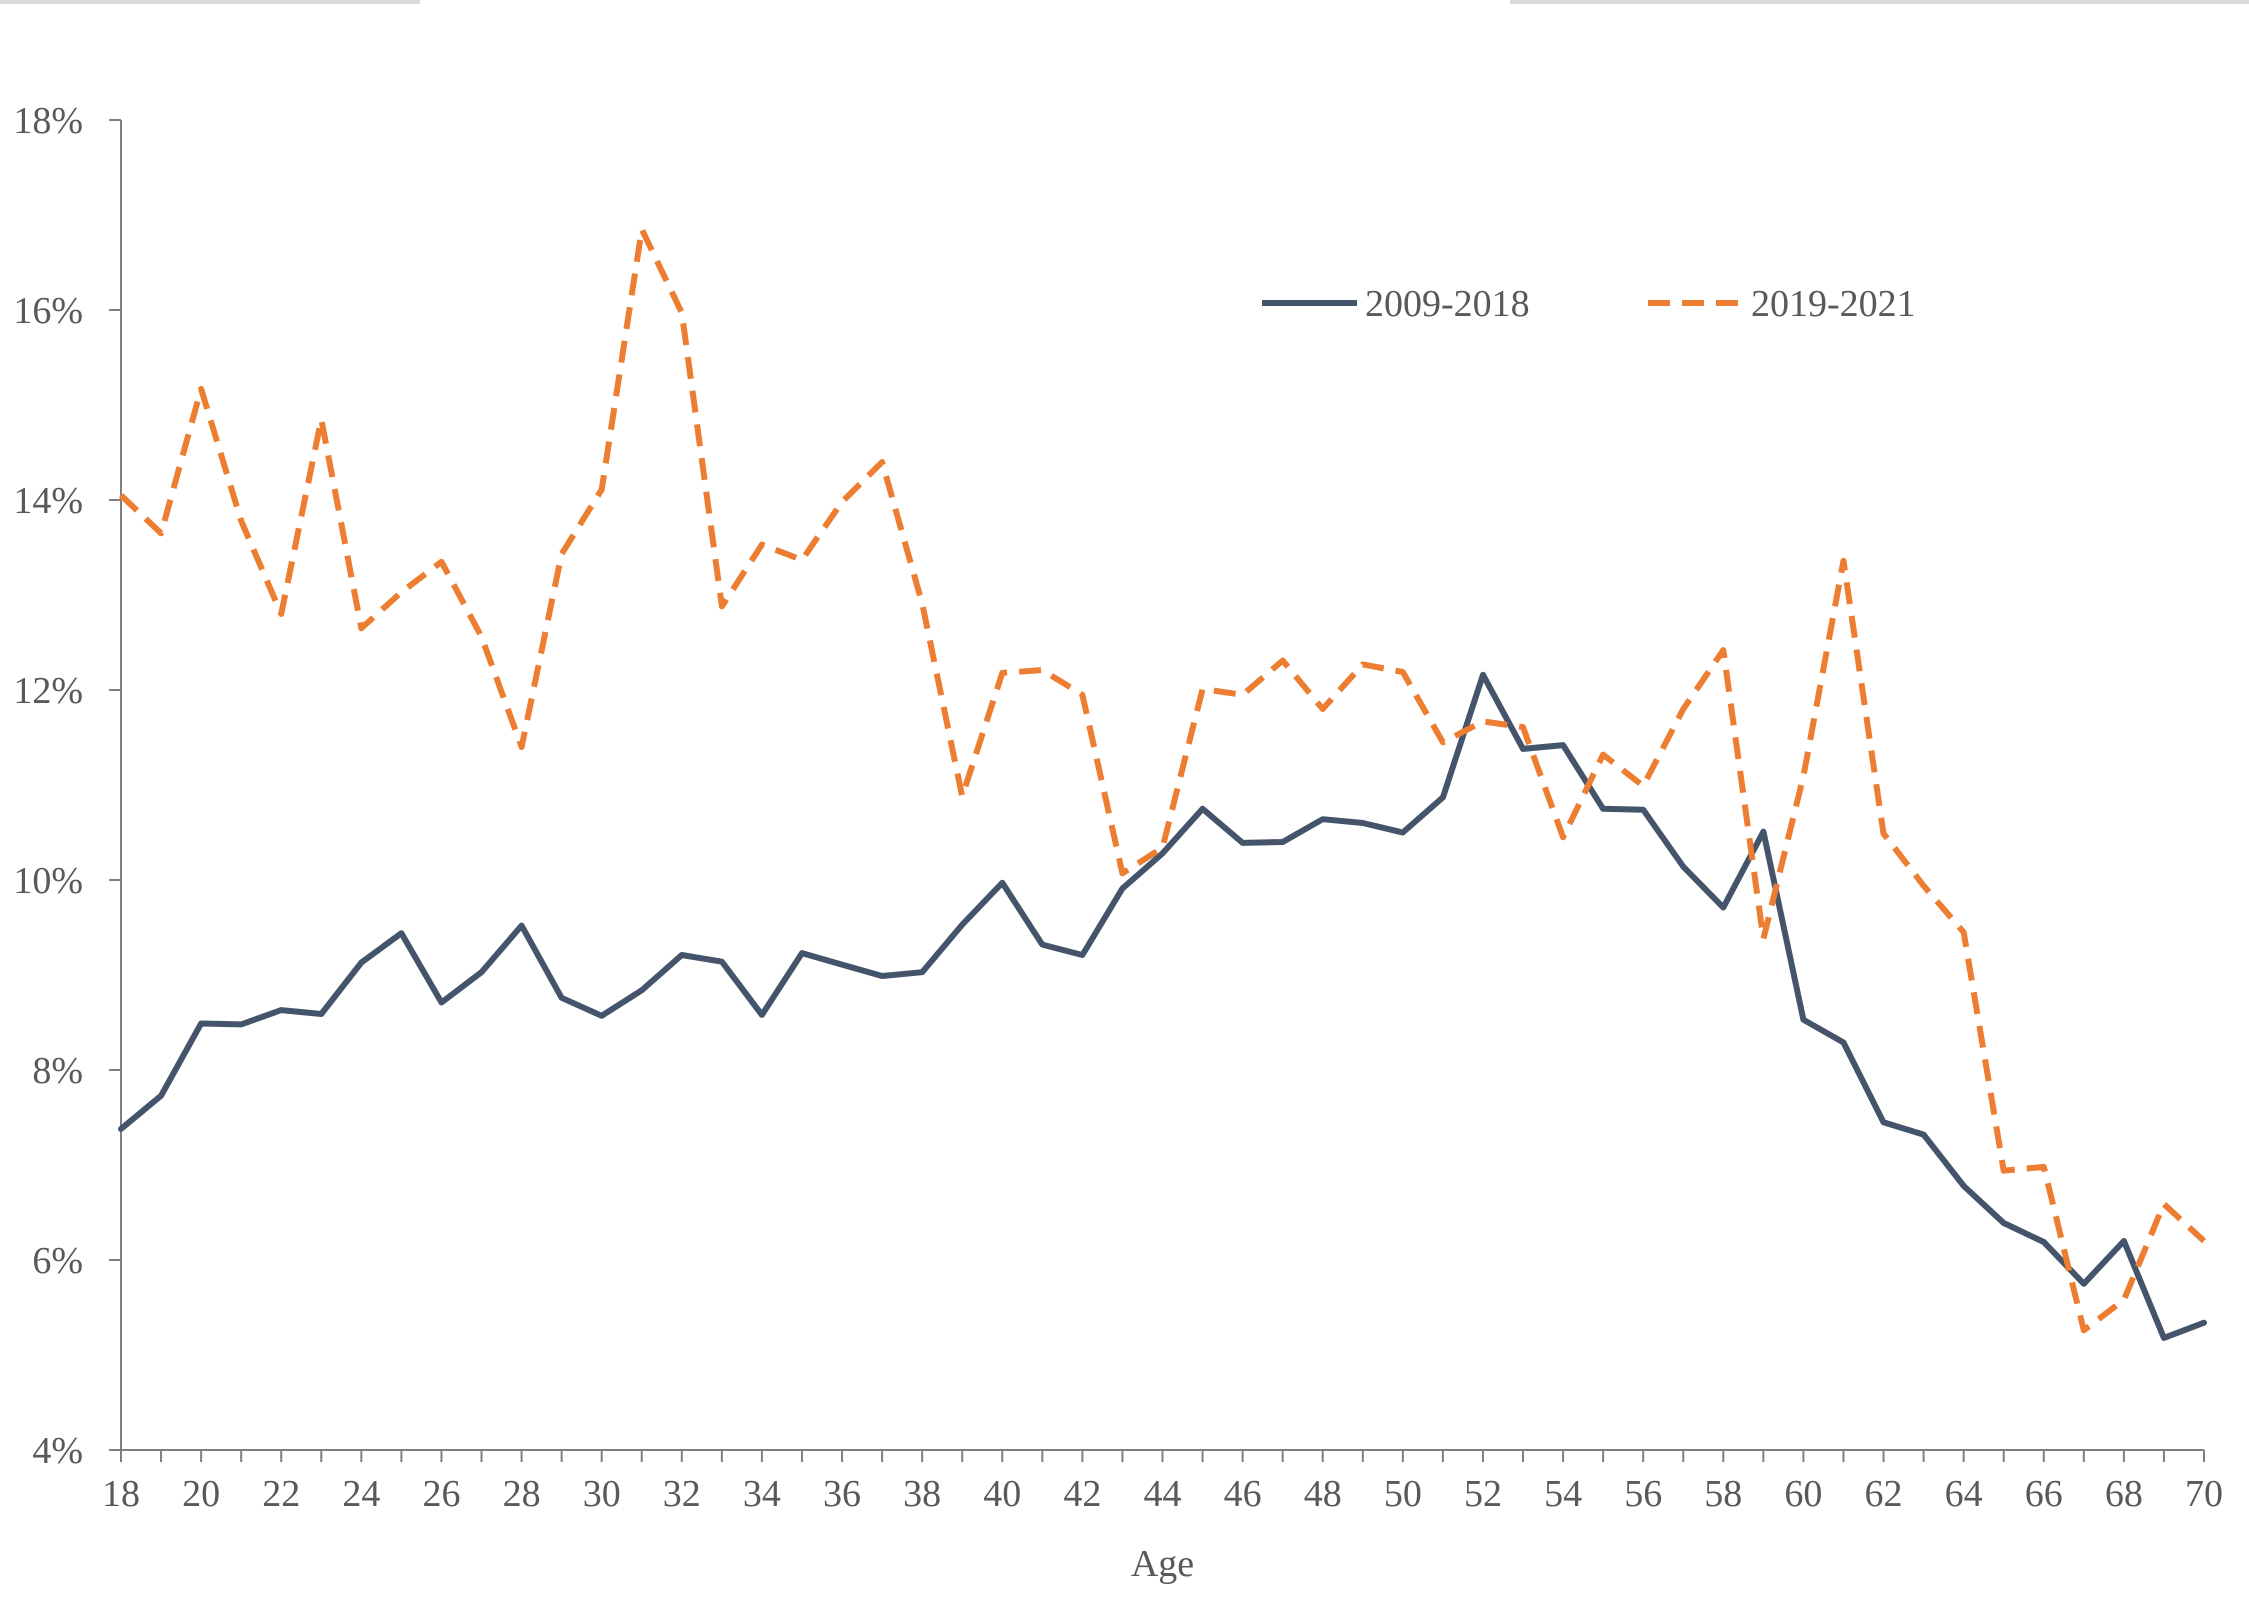  Describe the element at coordinates (522, 1494) in the screenshot. I see `x-tick-label: 28` at that location.